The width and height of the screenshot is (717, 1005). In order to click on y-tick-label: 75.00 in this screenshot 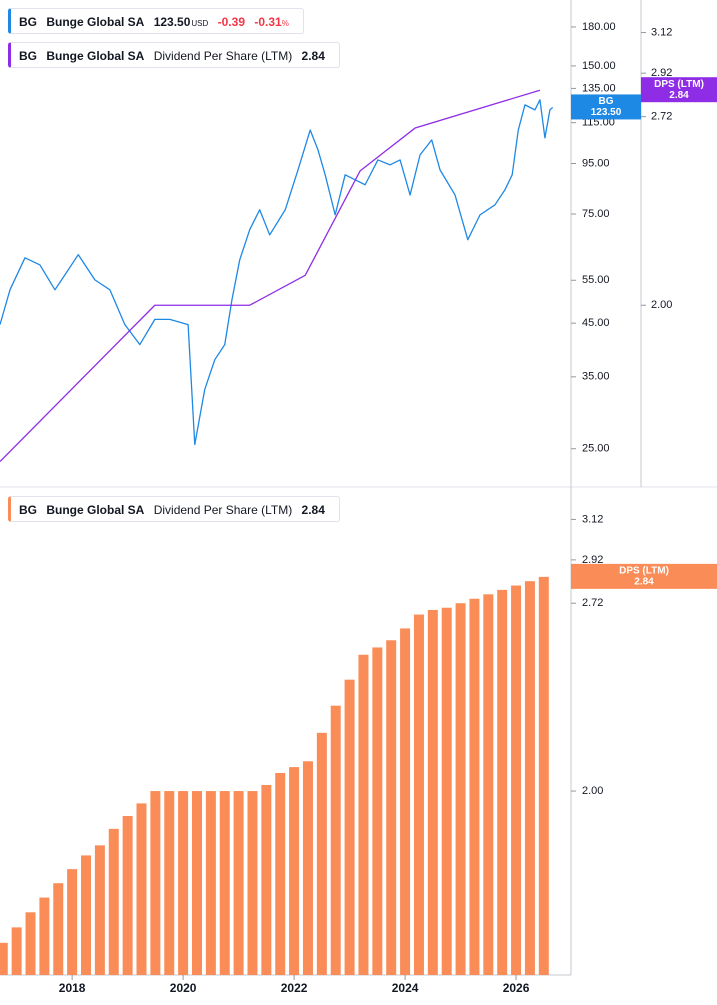, I will do `click(596, 214)`.